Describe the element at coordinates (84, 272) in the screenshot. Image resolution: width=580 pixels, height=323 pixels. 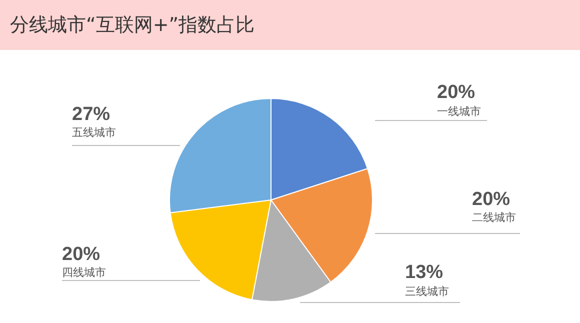
I see `slice-label: 四线城市` at that location.